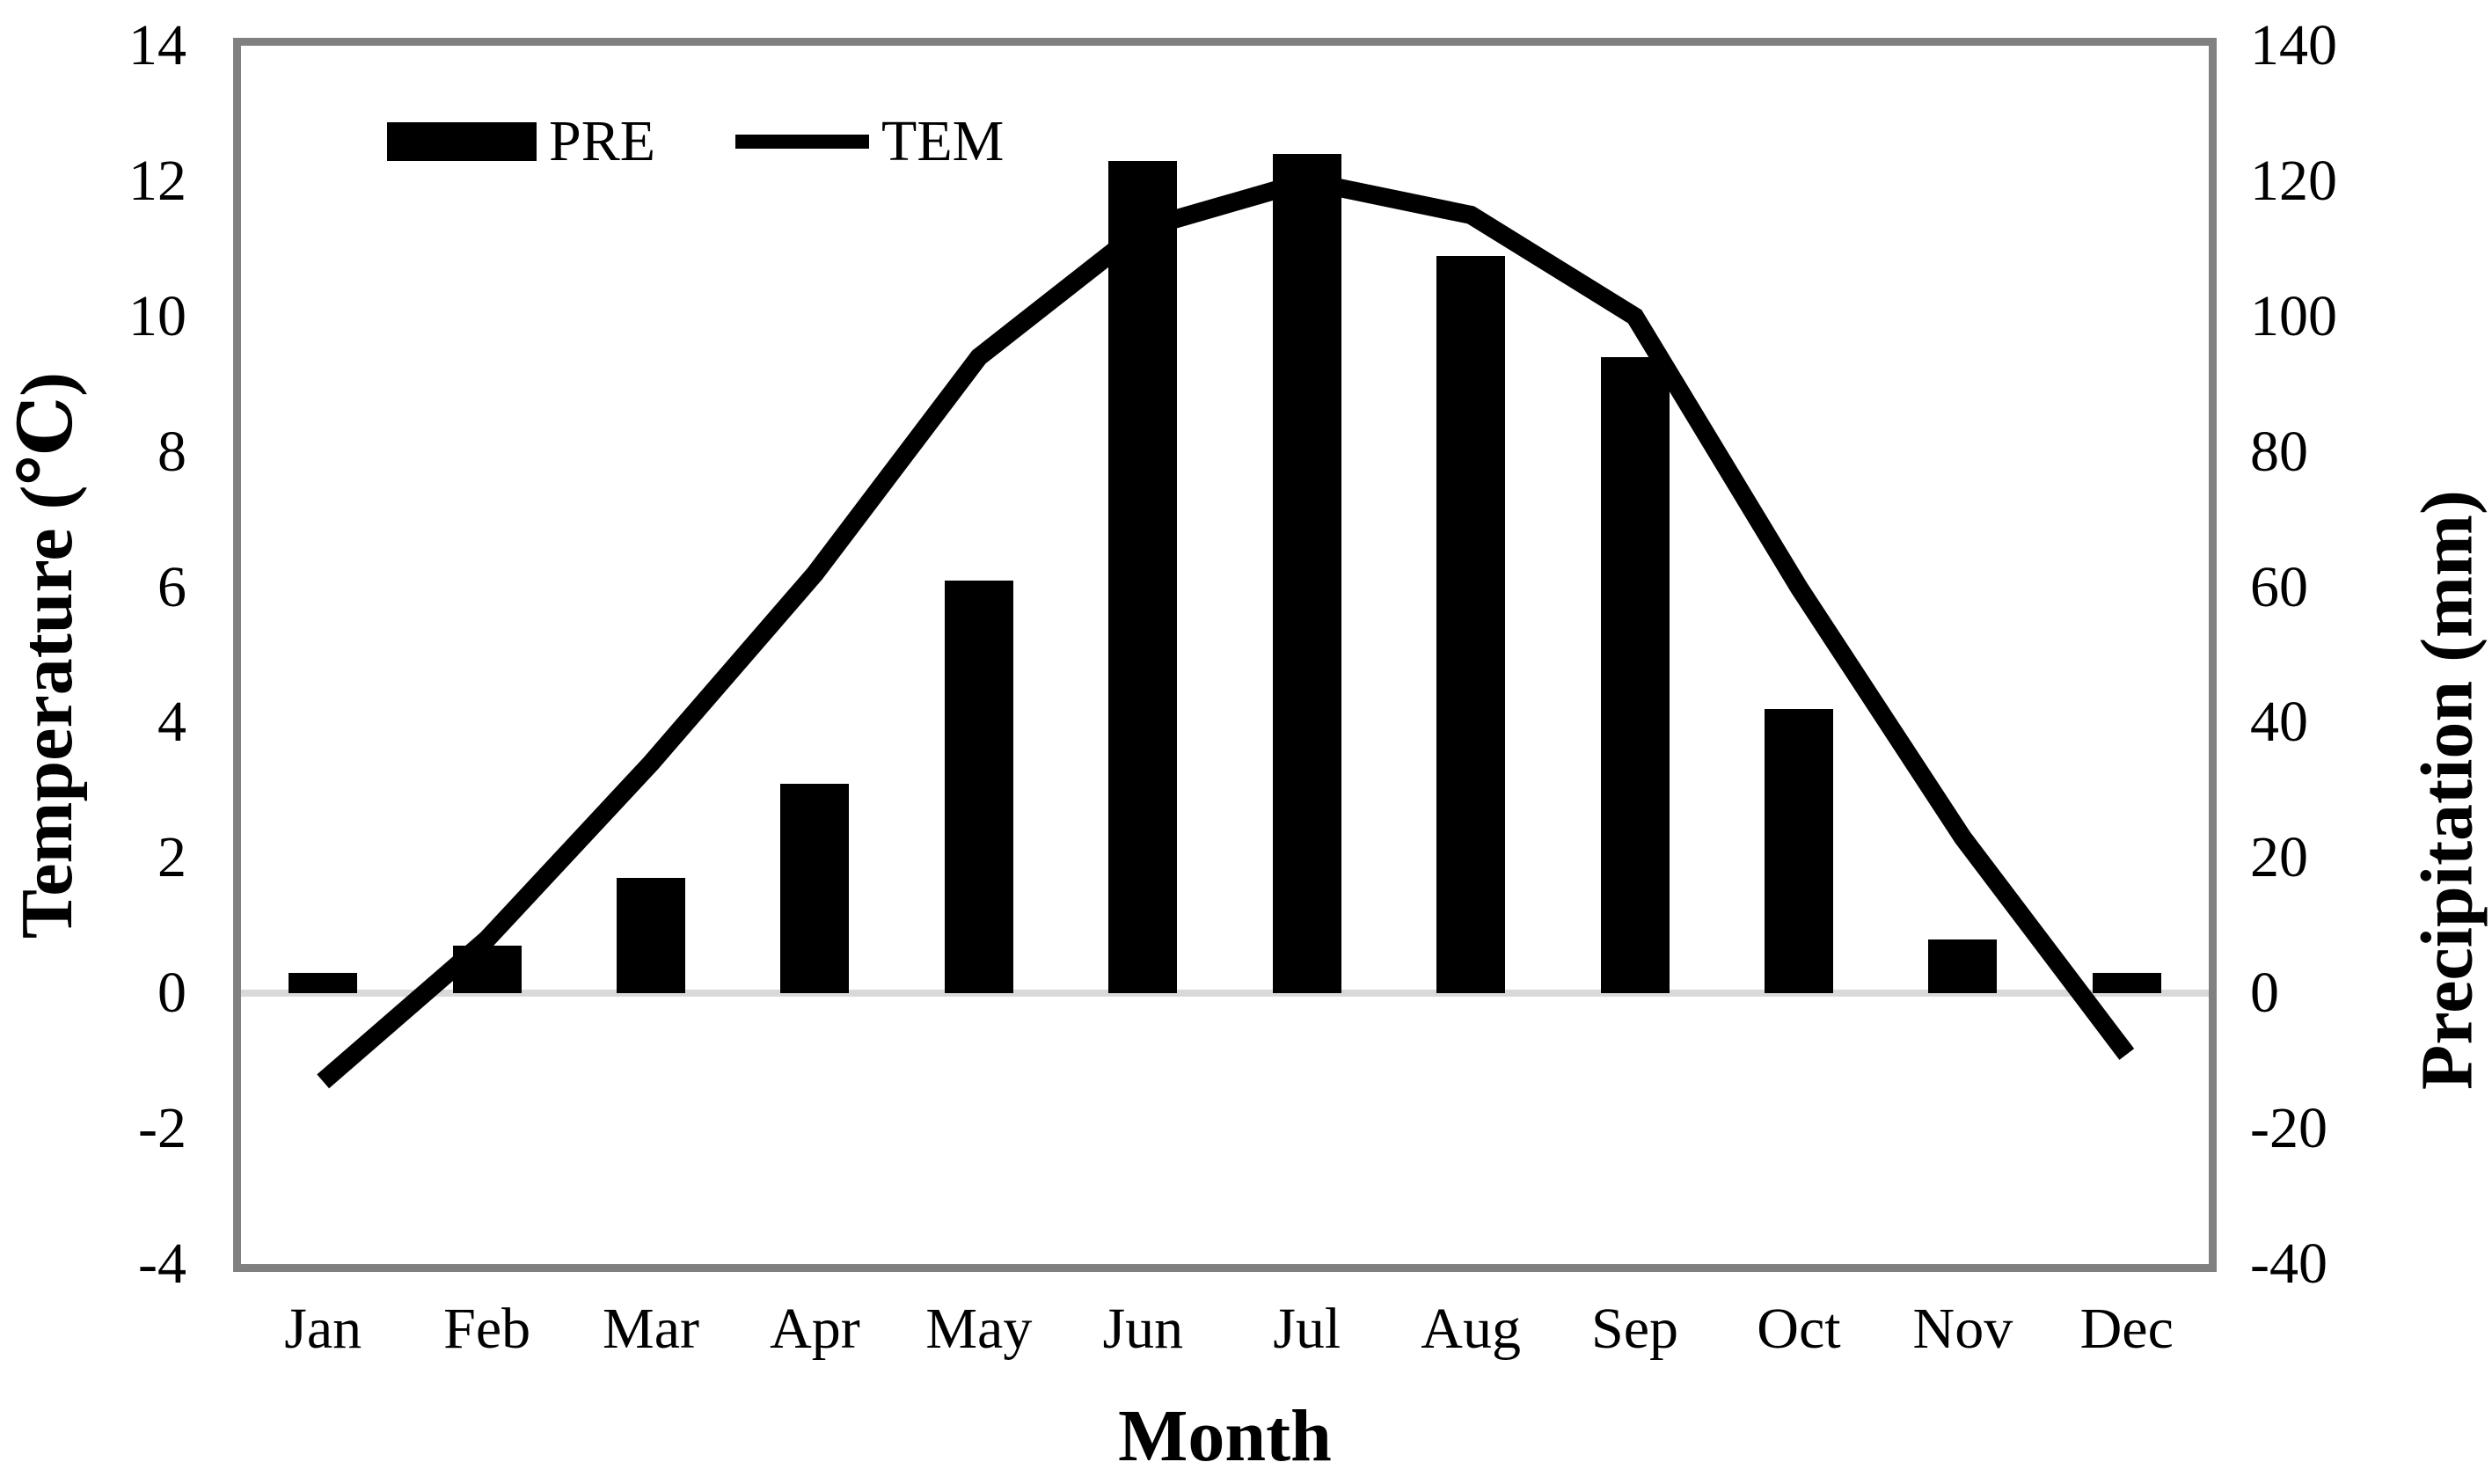  I want to click on legend-label-pre: PRE, so click(602, 141).